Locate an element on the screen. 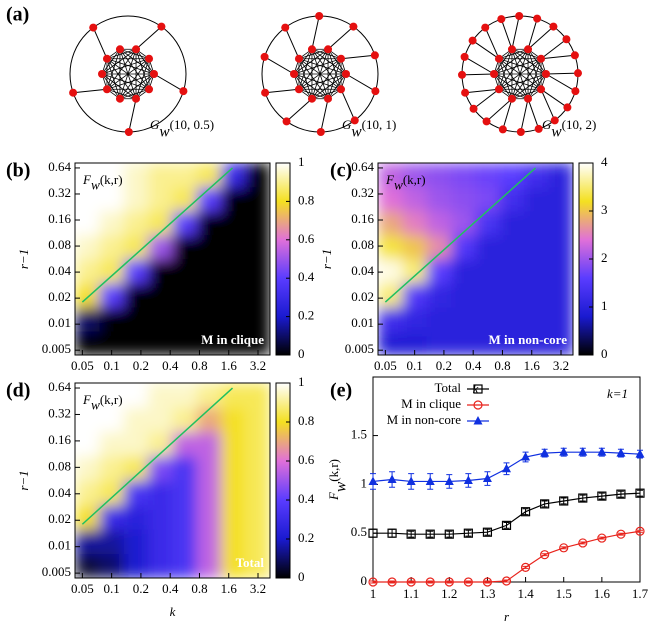 This screenshot has height=627, width=654. annotation-sub: w is located at coordinates (95, 185).